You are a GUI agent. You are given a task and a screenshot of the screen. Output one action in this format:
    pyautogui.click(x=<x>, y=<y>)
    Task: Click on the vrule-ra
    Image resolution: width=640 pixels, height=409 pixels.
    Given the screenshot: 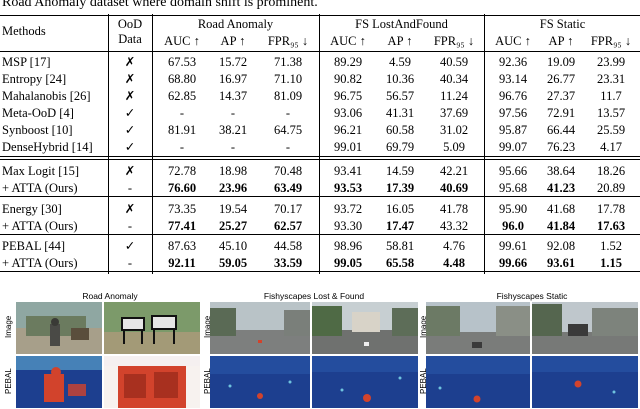 What is the action you would take?
    pyautogui.click(x=319, y=144)
    